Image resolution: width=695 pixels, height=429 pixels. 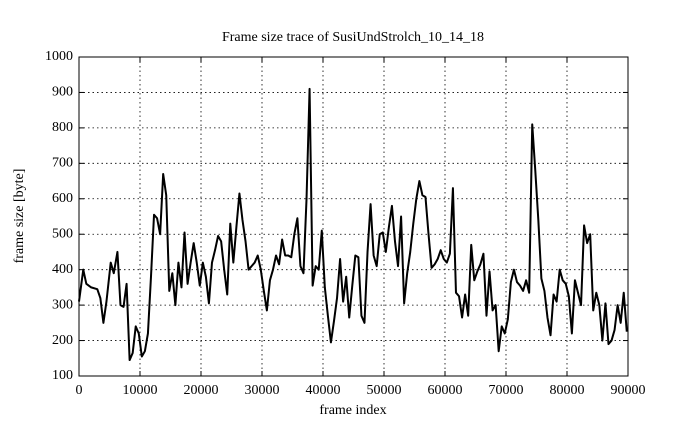 I want to click on x-tick-label: 20000, so click(x=201, y=390).